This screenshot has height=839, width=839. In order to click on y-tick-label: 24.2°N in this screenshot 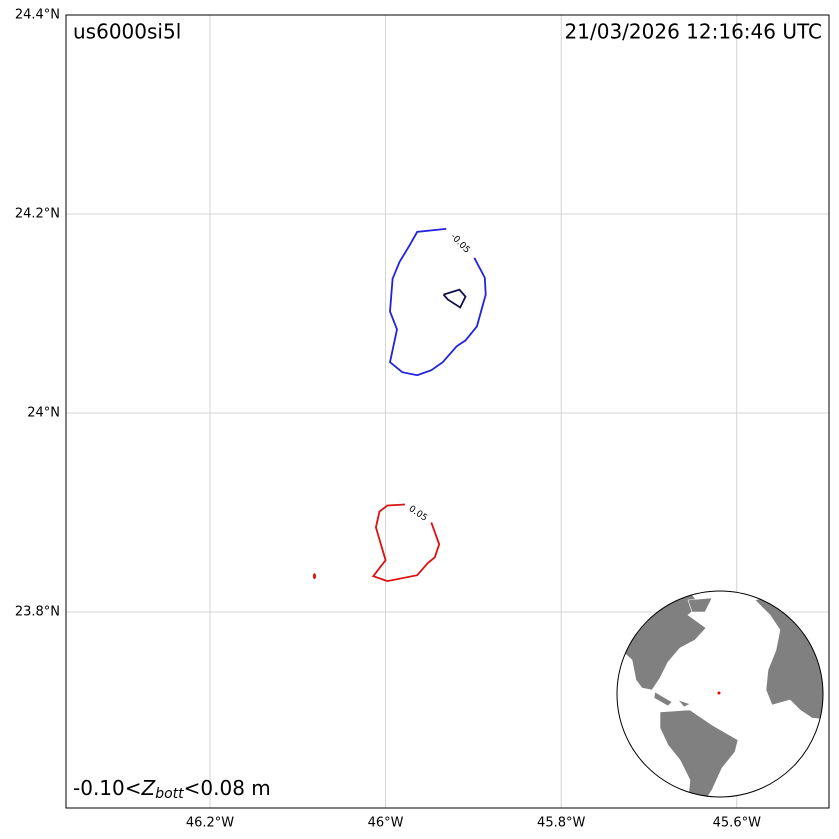, I will do `click(37, 213)`.